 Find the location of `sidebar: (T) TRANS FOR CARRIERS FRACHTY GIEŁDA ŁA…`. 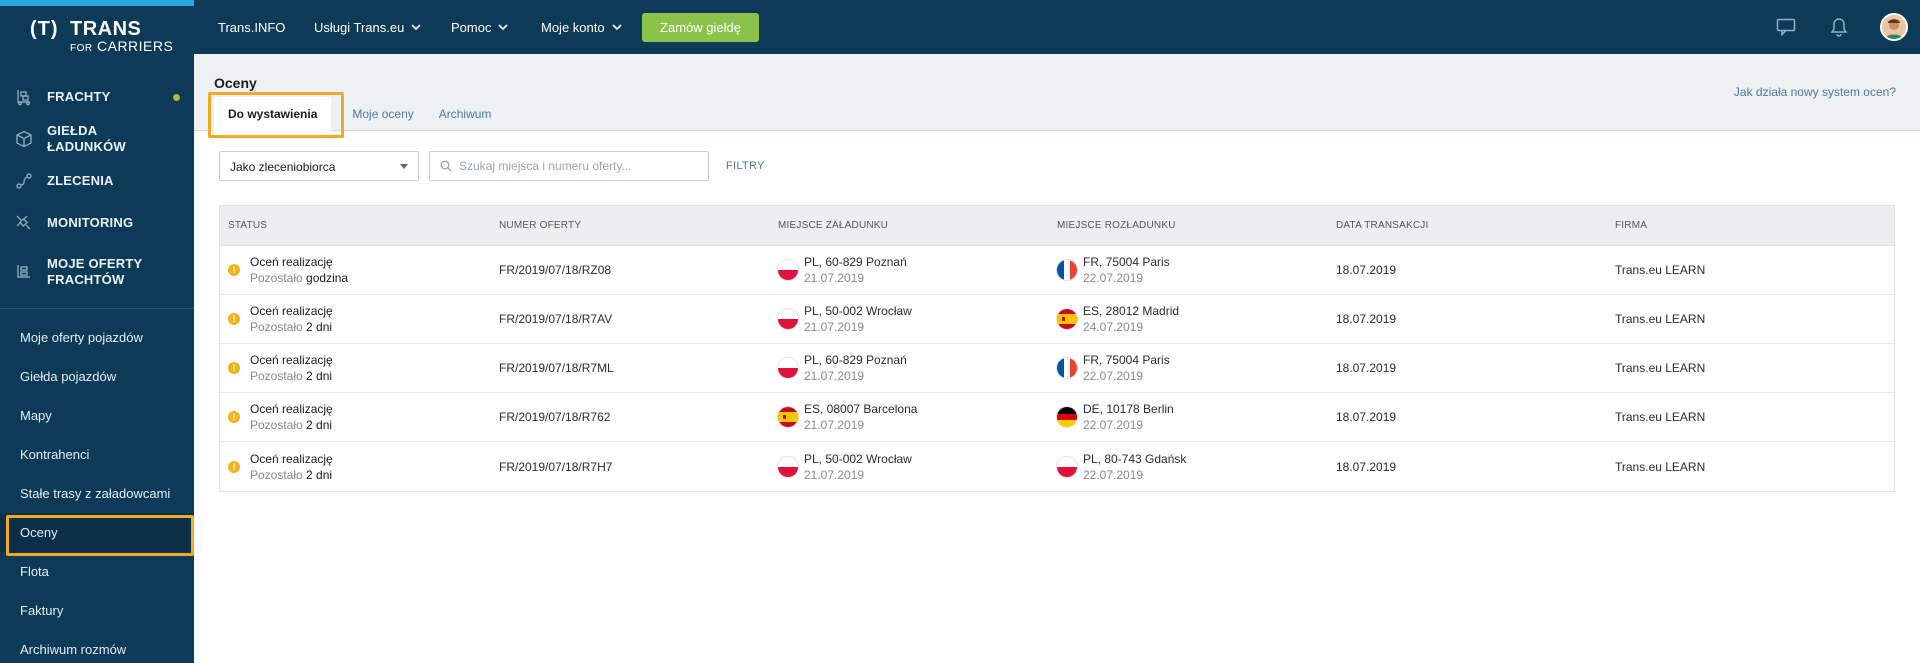

sidebar: (T) TRANS FOR CARRIERS FRACHTY GIEŁDA ŁA… is located at coordinates (97, 331).